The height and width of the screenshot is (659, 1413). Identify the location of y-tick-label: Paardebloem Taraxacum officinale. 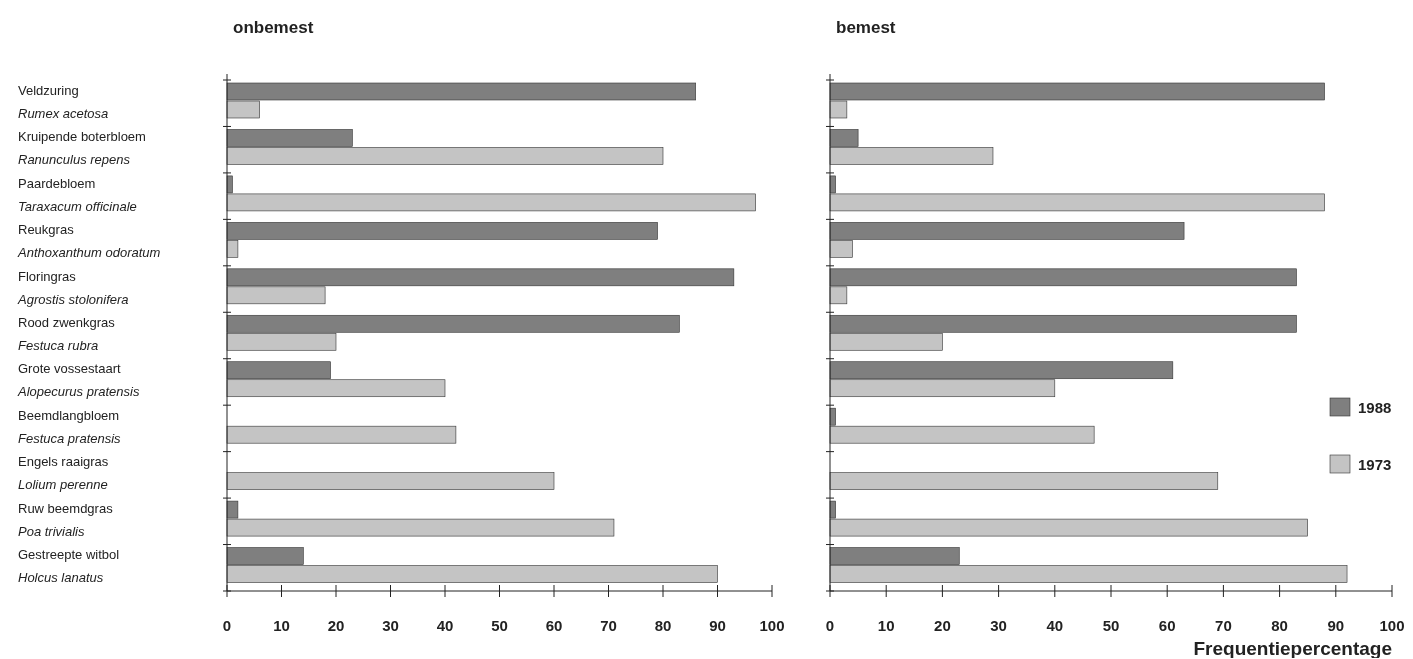
(77, 195).